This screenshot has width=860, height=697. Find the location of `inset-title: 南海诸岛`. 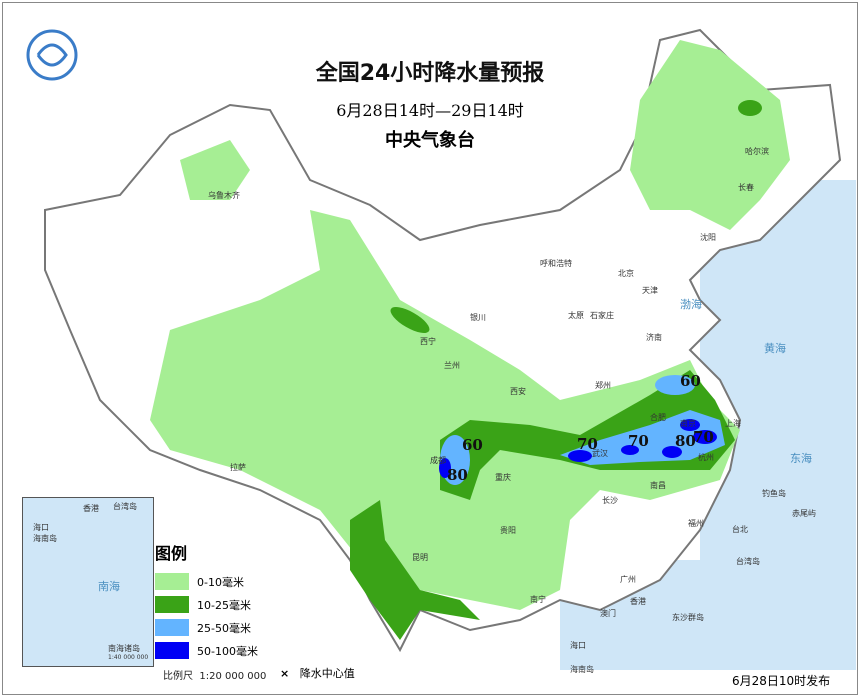

inset-title: 南海诸岛 is located at coordinates (124, 648).